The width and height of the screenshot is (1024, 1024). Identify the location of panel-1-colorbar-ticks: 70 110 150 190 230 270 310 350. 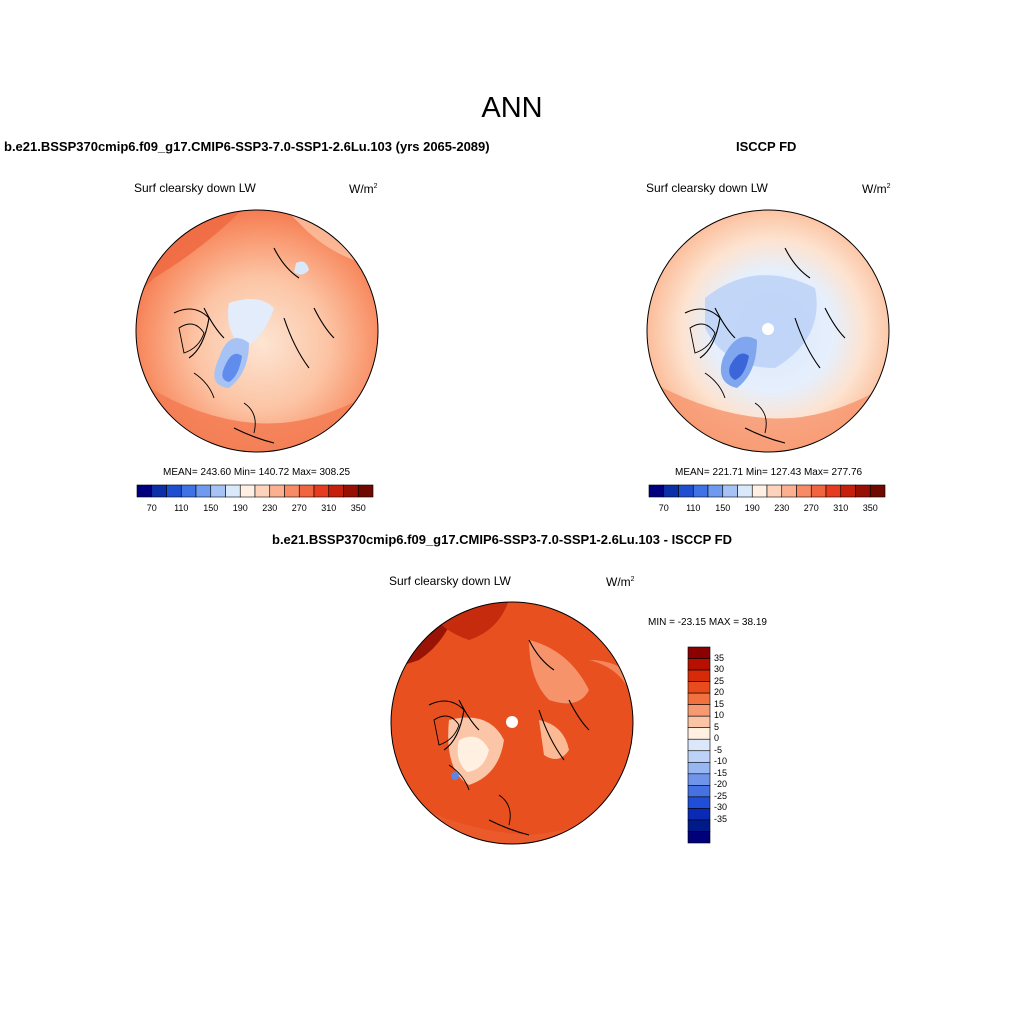
(255, 509).